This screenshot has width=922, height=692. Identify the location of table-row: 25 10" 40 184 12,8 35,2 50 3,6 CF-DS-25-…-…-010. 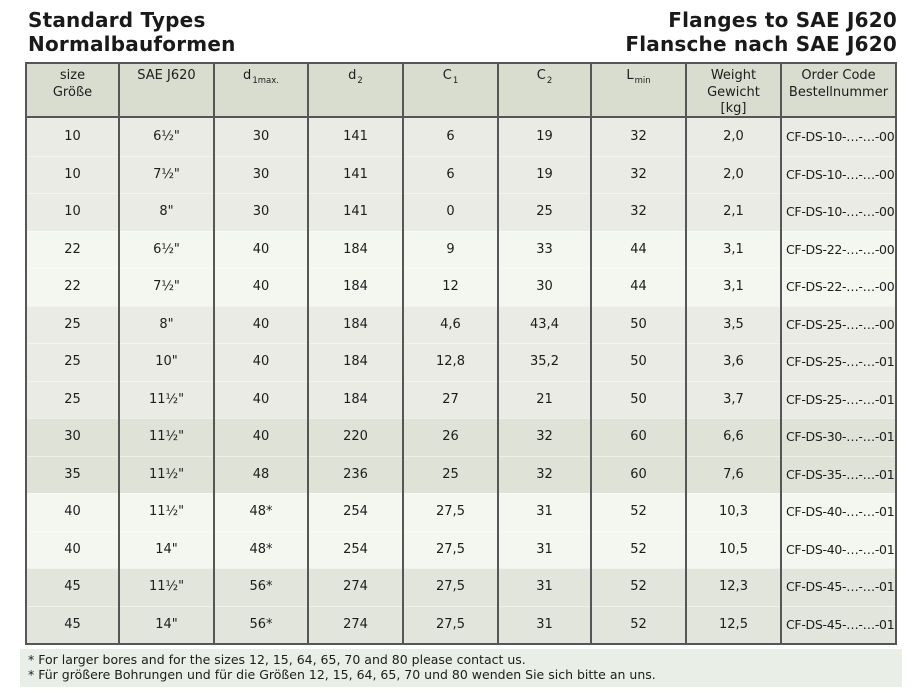
(461, 362).